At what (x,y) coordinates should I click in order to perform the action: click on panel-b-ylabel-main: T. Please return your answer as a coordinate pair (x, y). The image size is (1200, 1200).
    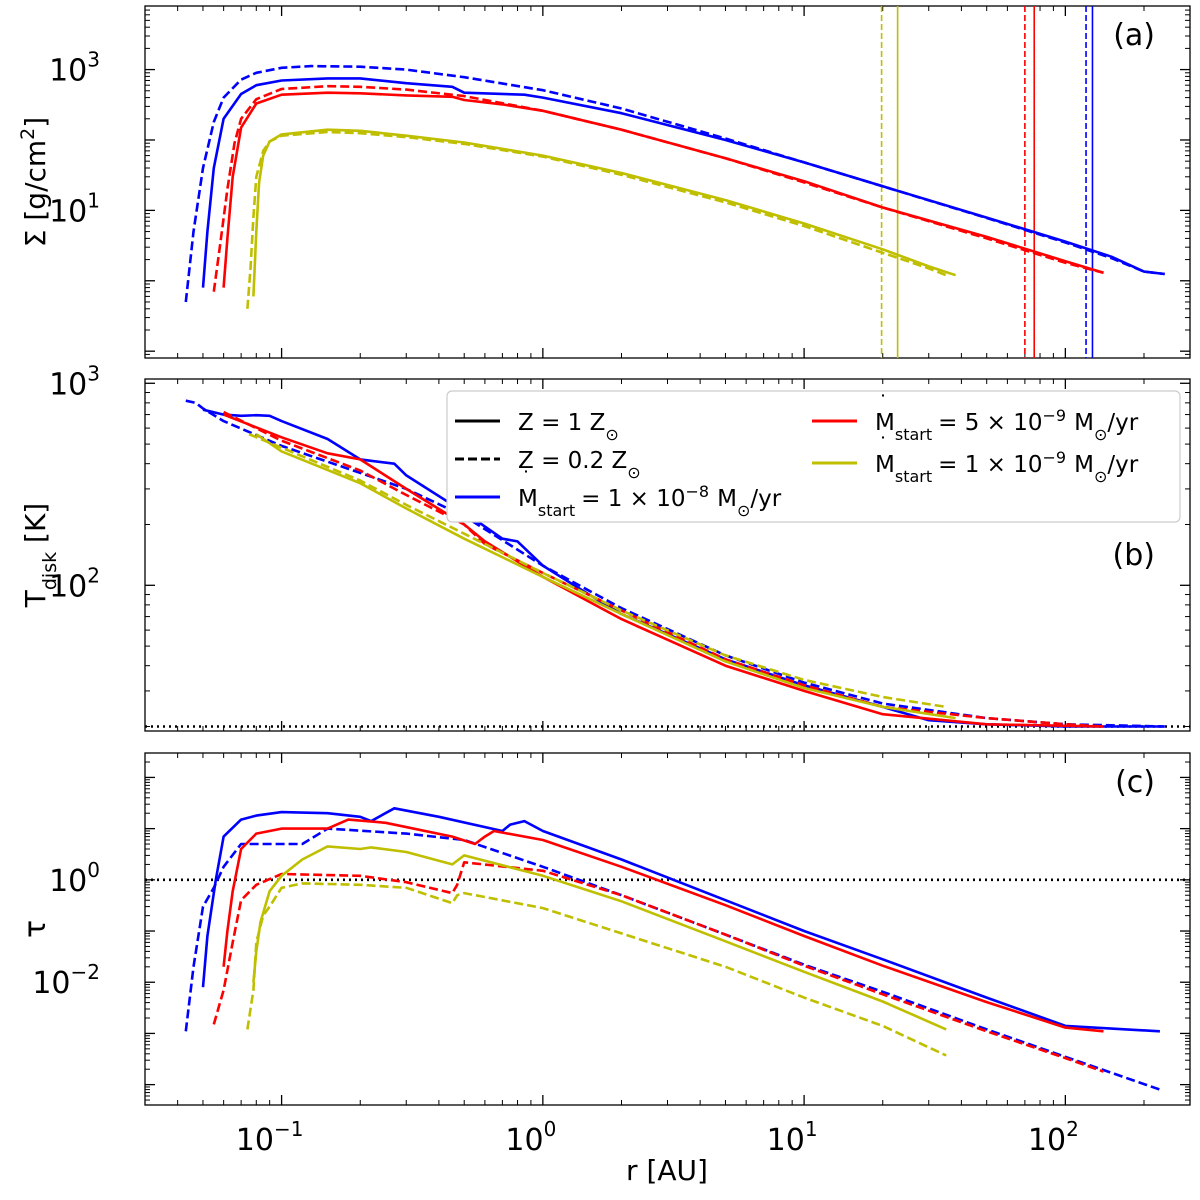
    Looking at the image, I should click on (35, 598).